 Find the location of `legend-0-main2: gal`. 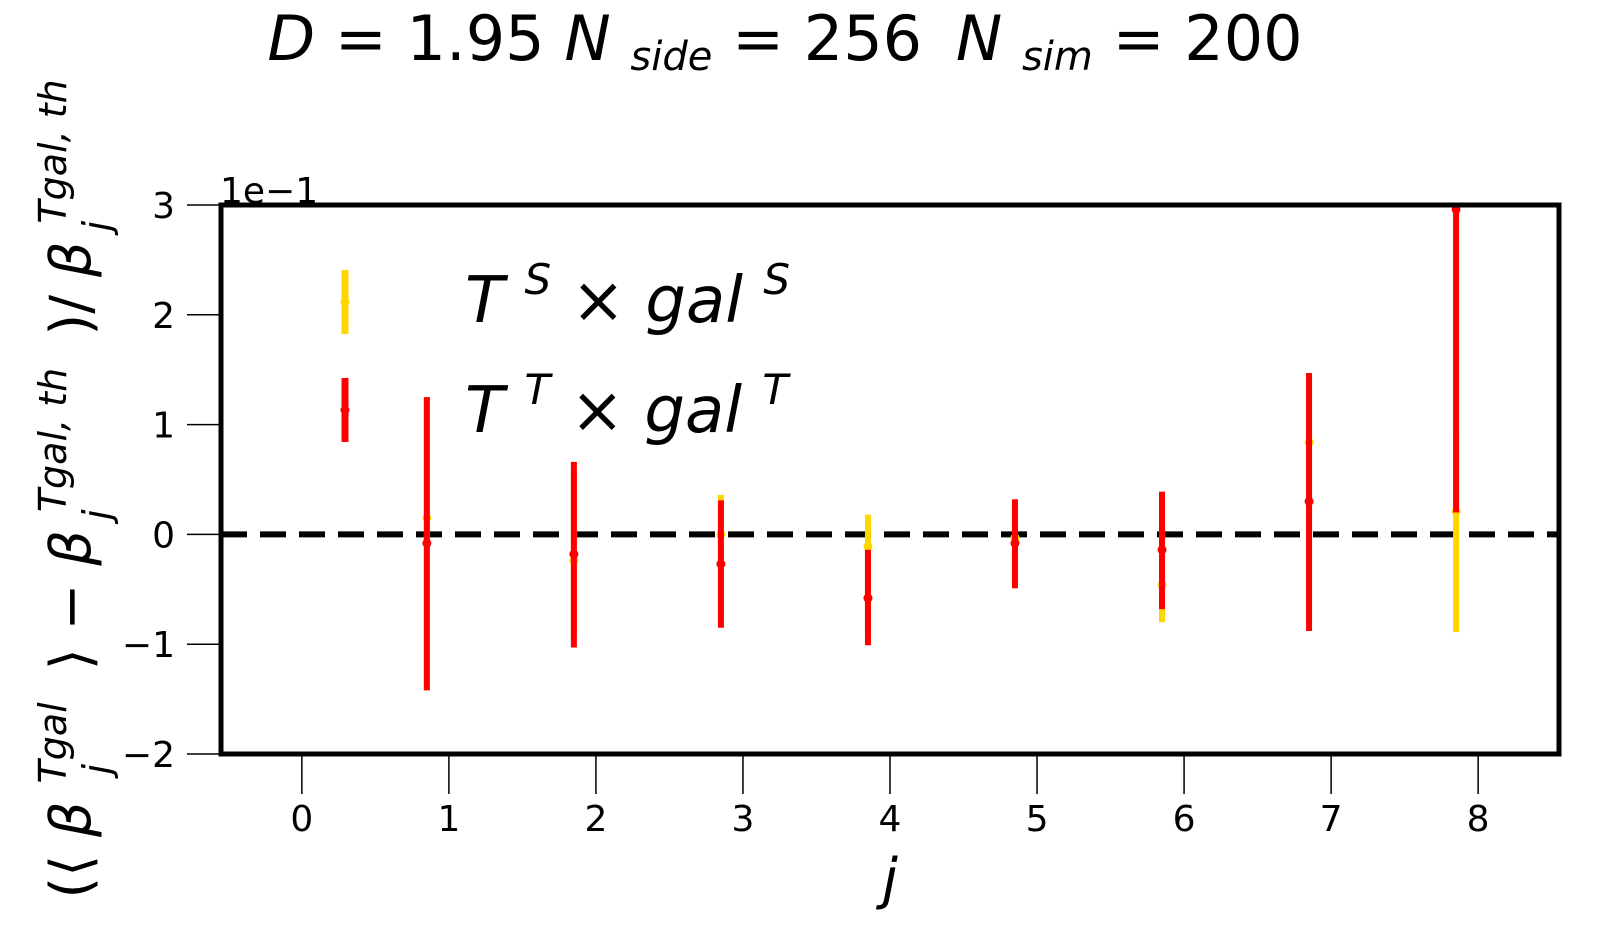

legend-0-main2: gal is located at coordinates (694, 301).